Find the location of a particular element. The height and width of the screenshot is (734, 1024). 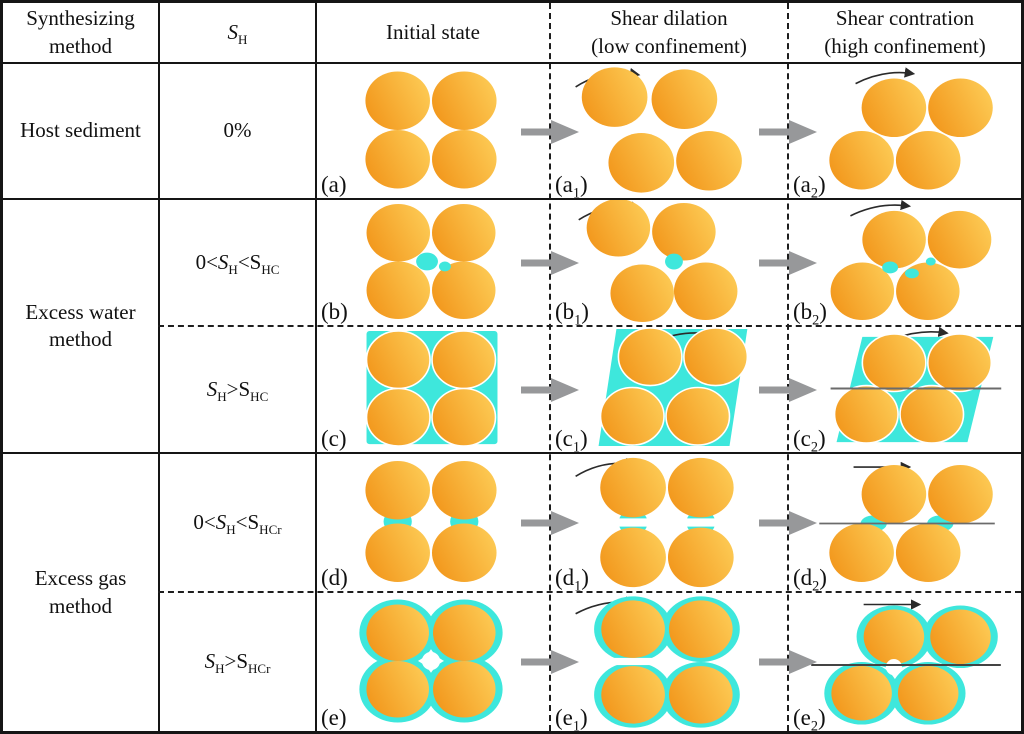

header-text: Synthesizing method is located at coordinates (80, 32).